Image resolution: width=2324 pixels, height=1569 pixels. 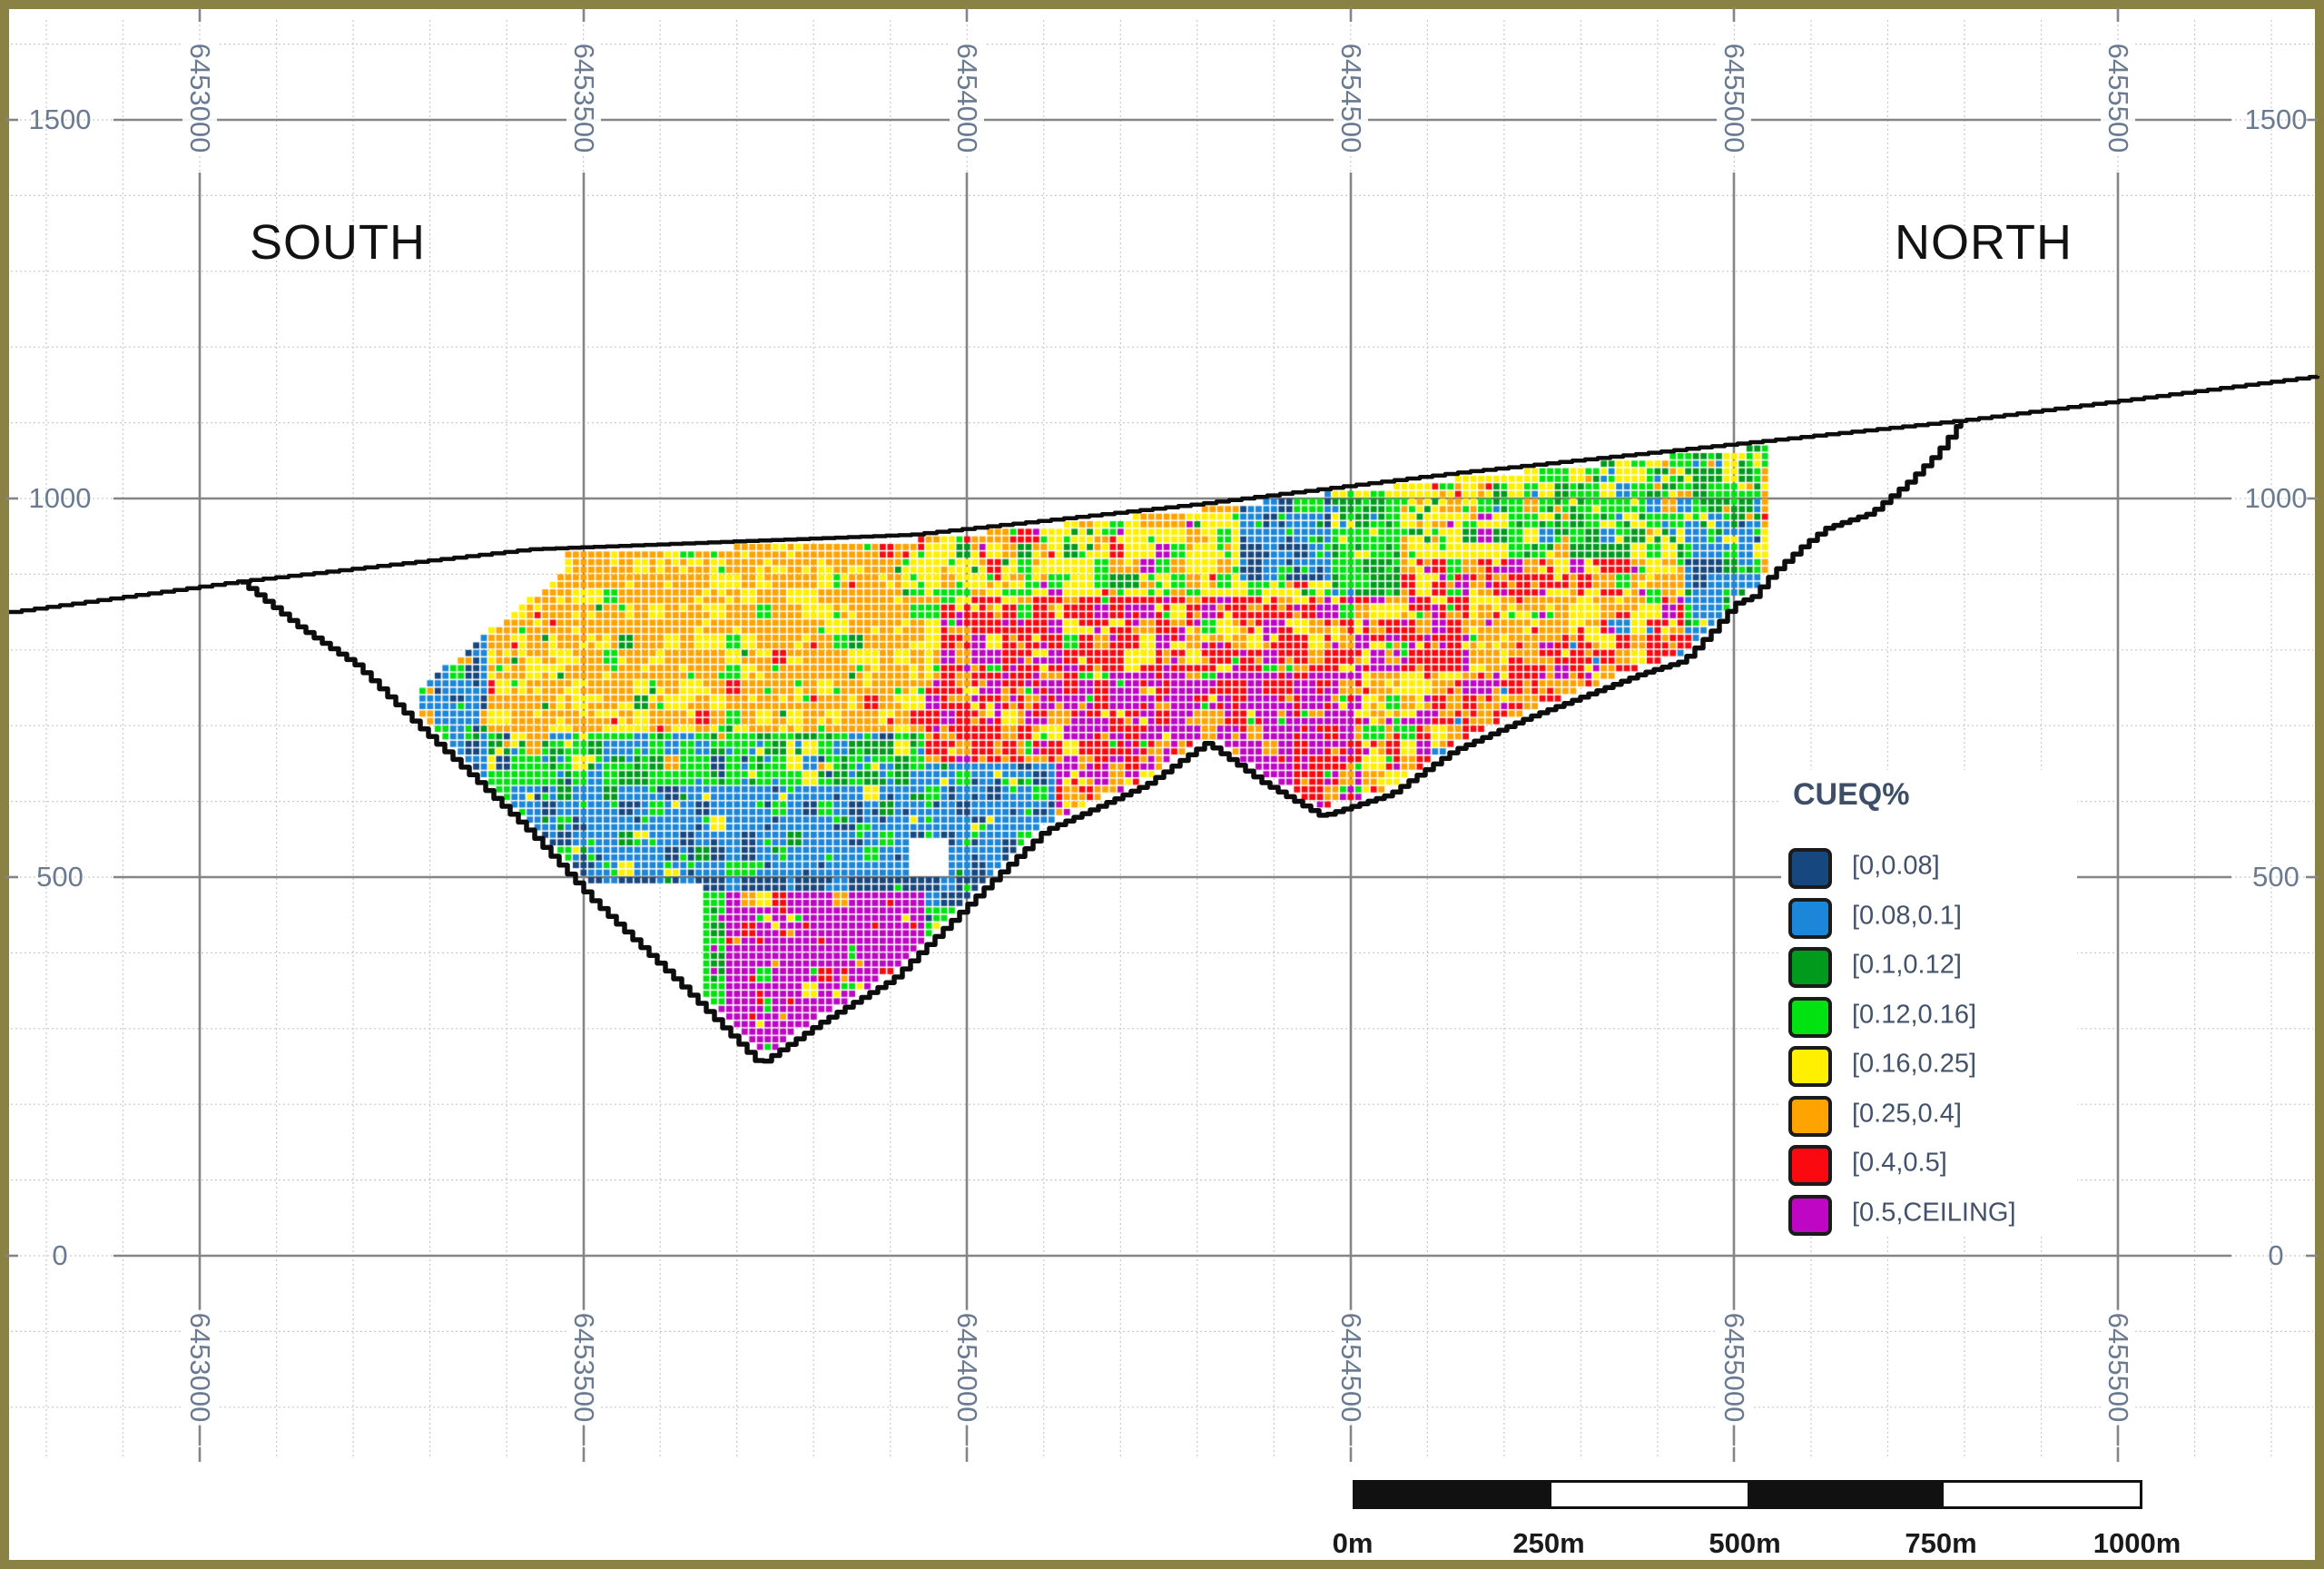 What do you see at coordinates (1983, 243) in the screenshot?
I see `north-label: NORTH` at bounding box center [1983, 243].